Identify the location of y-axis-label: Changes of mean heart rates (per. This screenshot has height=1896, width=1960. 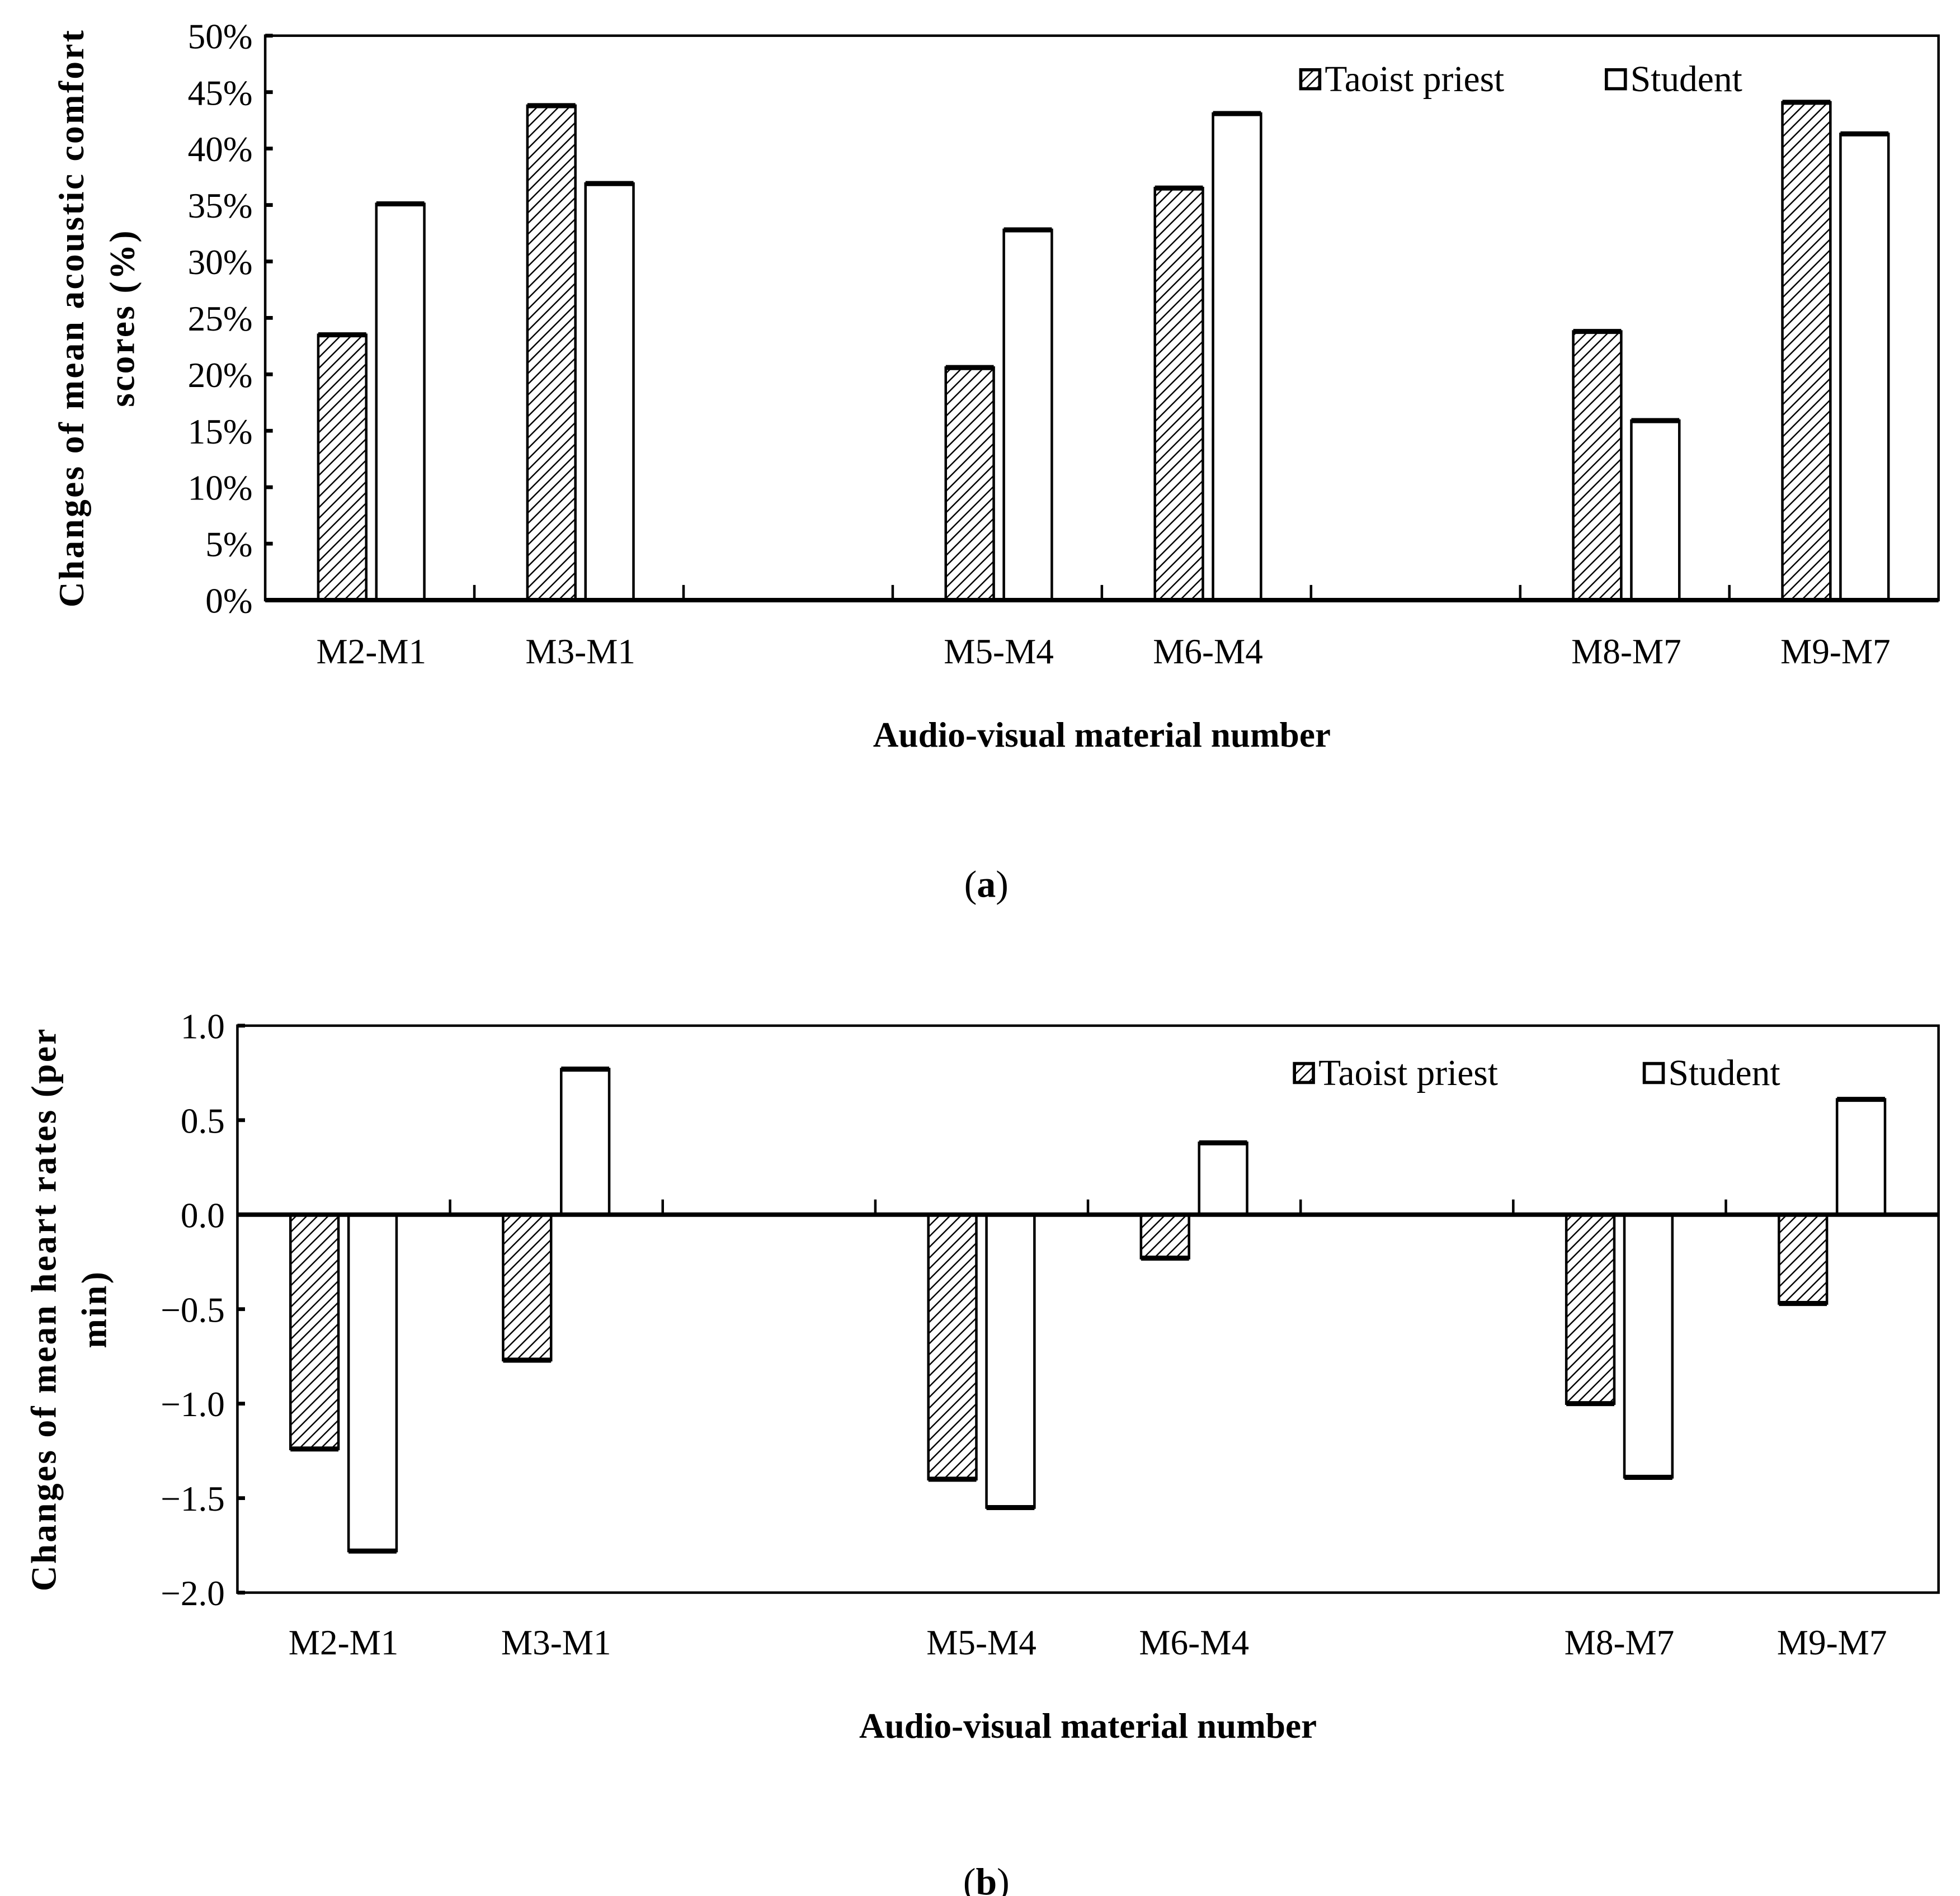
(43, 1309).